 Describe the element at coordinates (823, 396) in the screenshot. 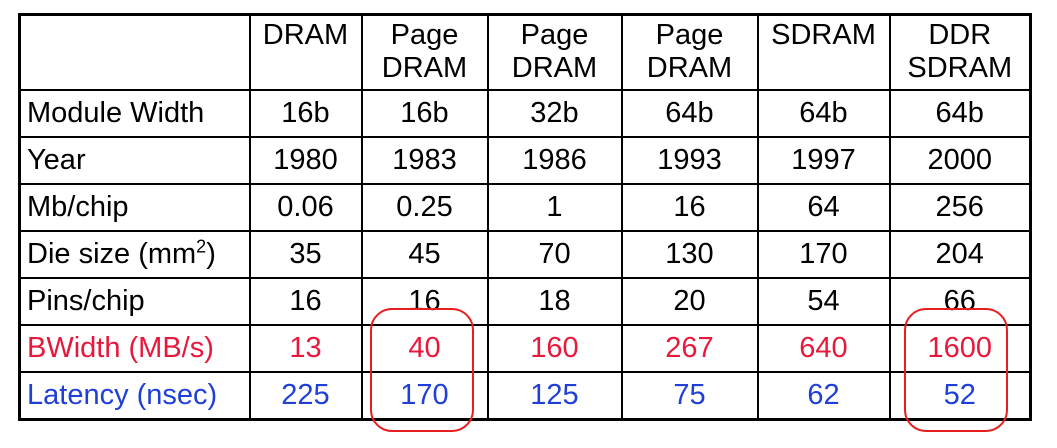

I see `table-cell: 62` at that location.